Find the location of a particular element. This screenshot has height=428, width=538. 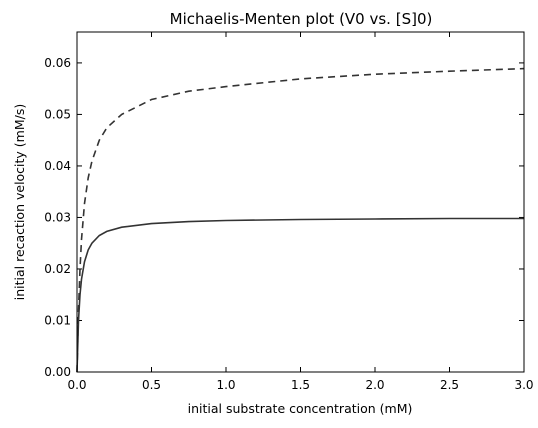

chart-title: Michaelis-Menten plot (V0 vs. [S]0) is located at coordinates (301, 19).